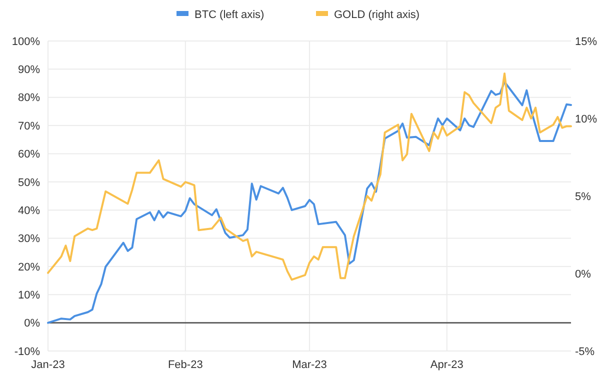 Image resolution: width=605 pixels, height=381 pixels. I want to click on y2-tick-label: -5%, so click(585, 352).